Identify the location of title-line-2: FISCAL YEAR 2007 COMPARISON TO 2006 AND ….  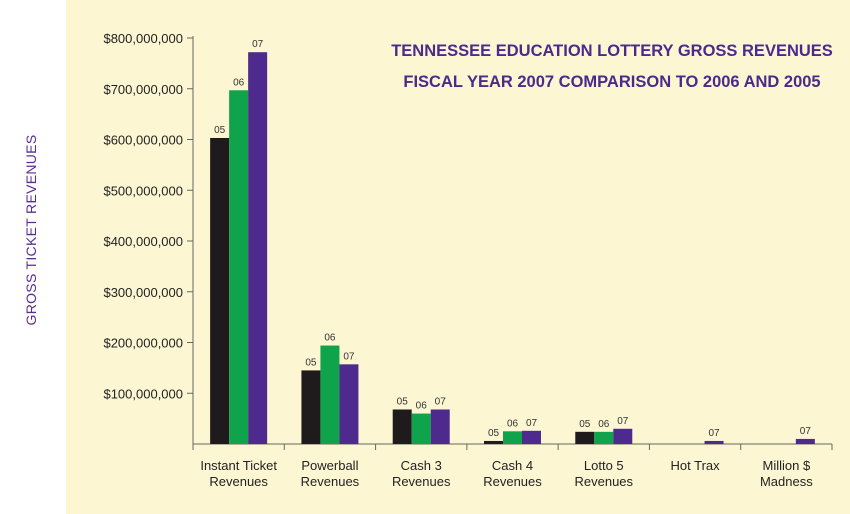
(611, 82).